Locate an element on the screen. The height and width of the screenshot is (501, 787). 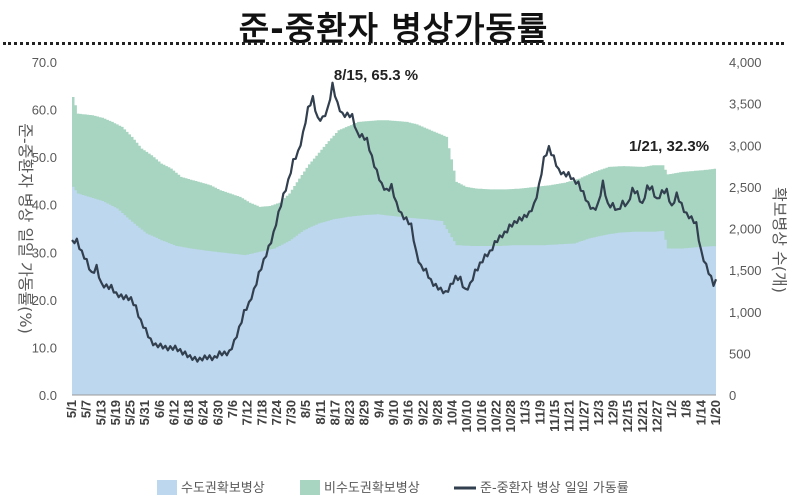
legend-label-line: 준-중환자 병상 일일 가동률 is located at coordinates (554, 488).